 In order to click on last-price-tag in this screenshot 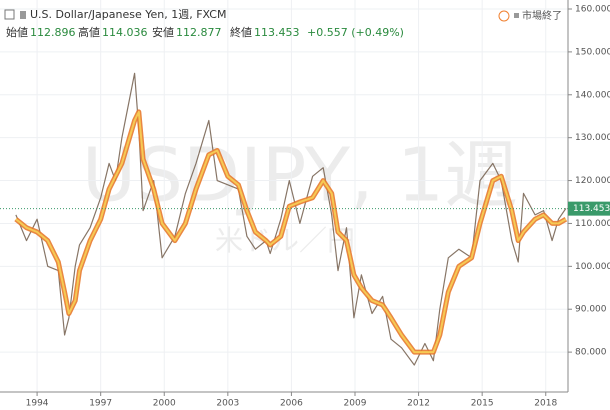, I will do `click(589, 208)`.